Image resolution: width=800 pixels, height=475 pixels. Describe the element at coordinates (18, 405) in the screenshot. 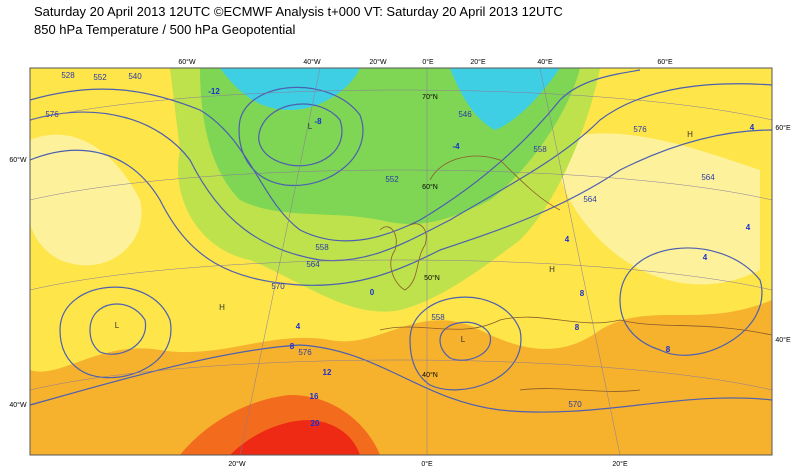

I see `latitude-label: 40°W` at that location.